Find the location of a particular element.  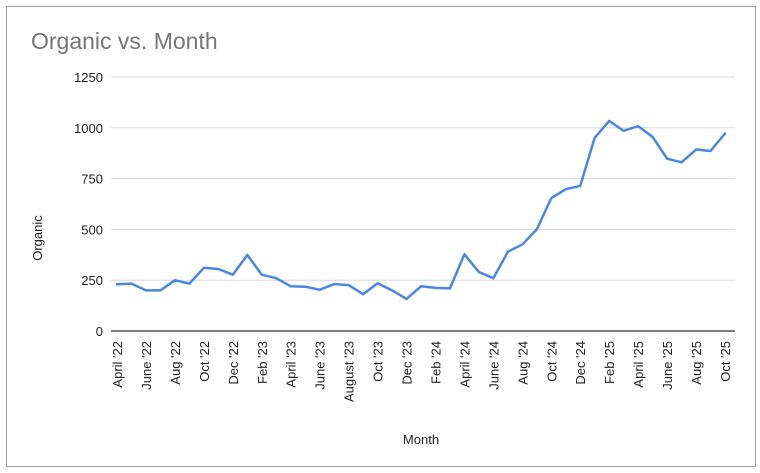

x-tick-label: June '22 is located at coordinates (146, 365).